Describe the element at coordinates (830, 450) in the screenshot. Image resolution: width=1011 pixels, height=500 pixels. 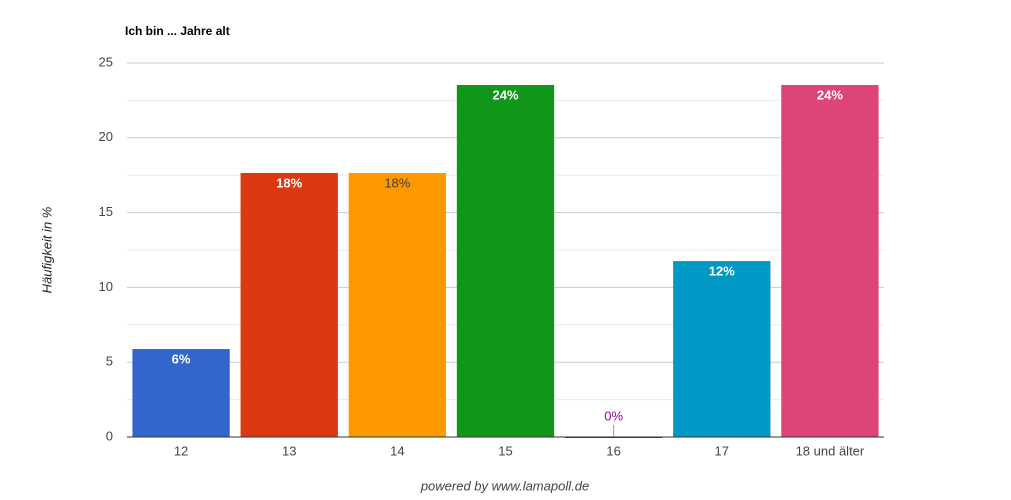
I see `x-tick-label: 18 und älter` at that location.